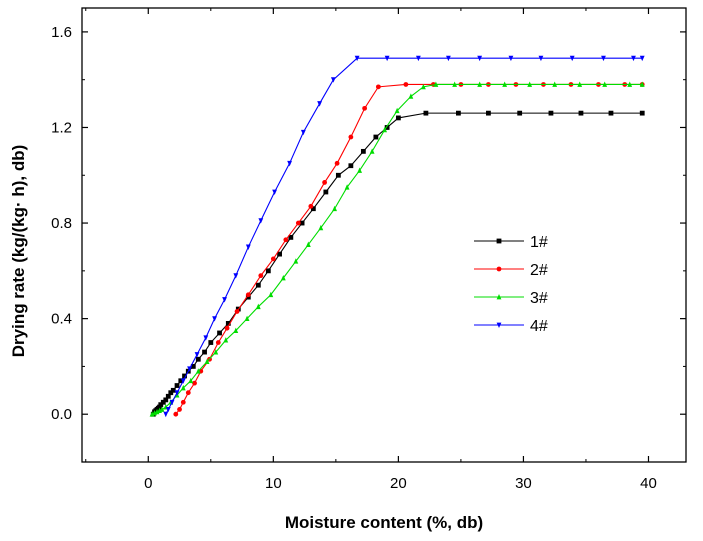 This screenshot has height=541, width=703. Describe the element at coordinates (539, 242) in the screenshot. I see `legend-label: 1#` at that location.